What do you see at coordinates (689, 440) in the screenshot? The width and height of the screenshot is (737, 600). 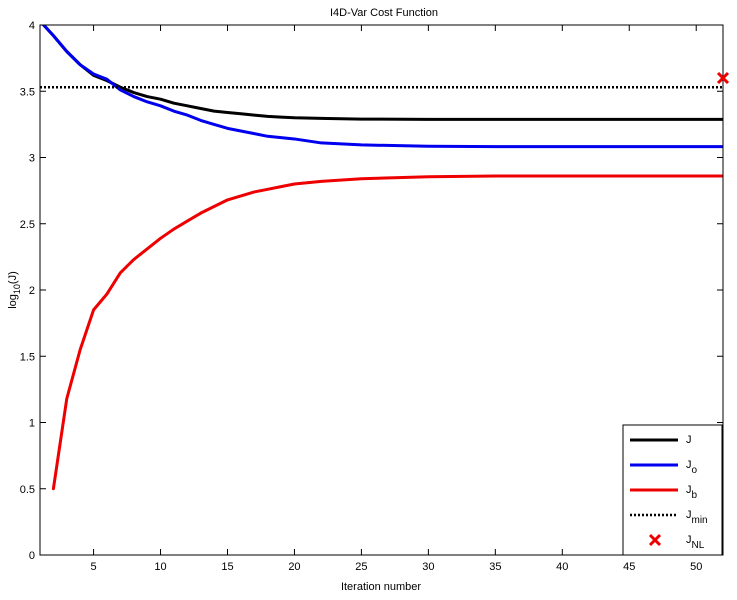 I see `legend-entry-j-label: J` at bounding box center [689, 440].